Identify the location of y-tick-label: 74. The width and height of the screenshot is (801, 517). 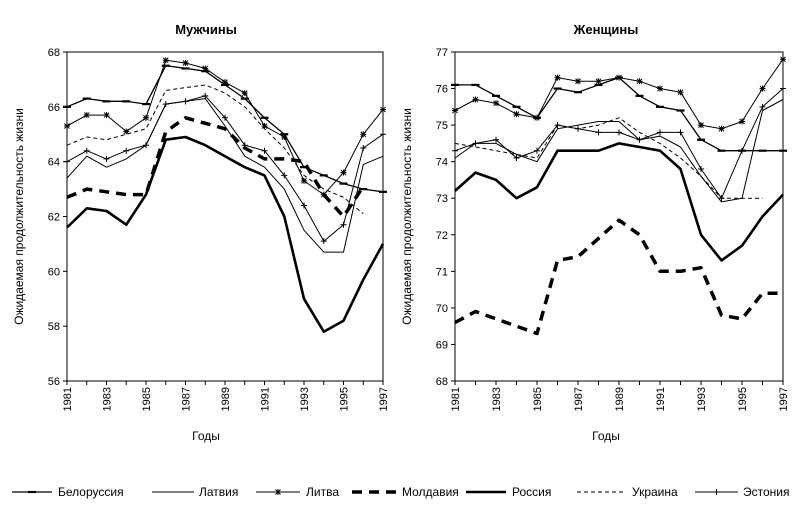
(442, 163).